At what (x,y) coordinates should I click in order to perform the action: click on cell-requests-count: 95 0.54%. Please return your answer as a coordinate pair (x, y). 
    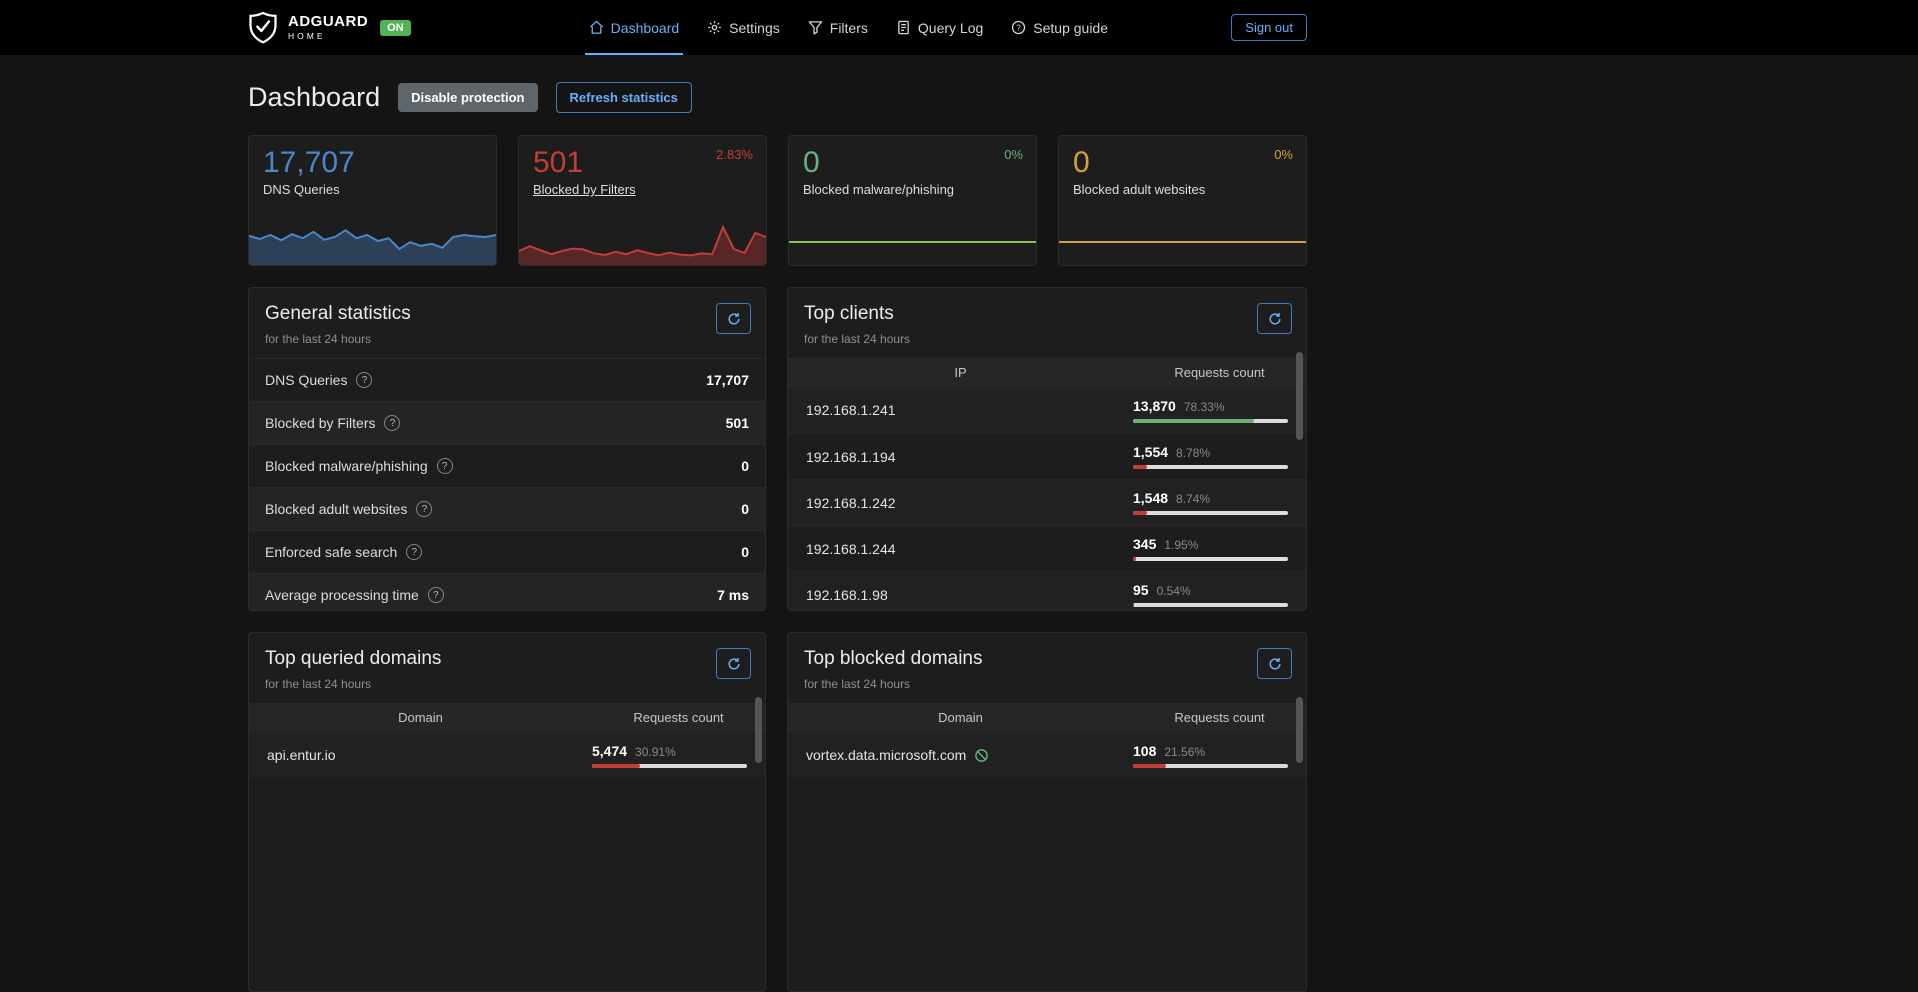
    Looking at the image, I should click on (1219, 594).